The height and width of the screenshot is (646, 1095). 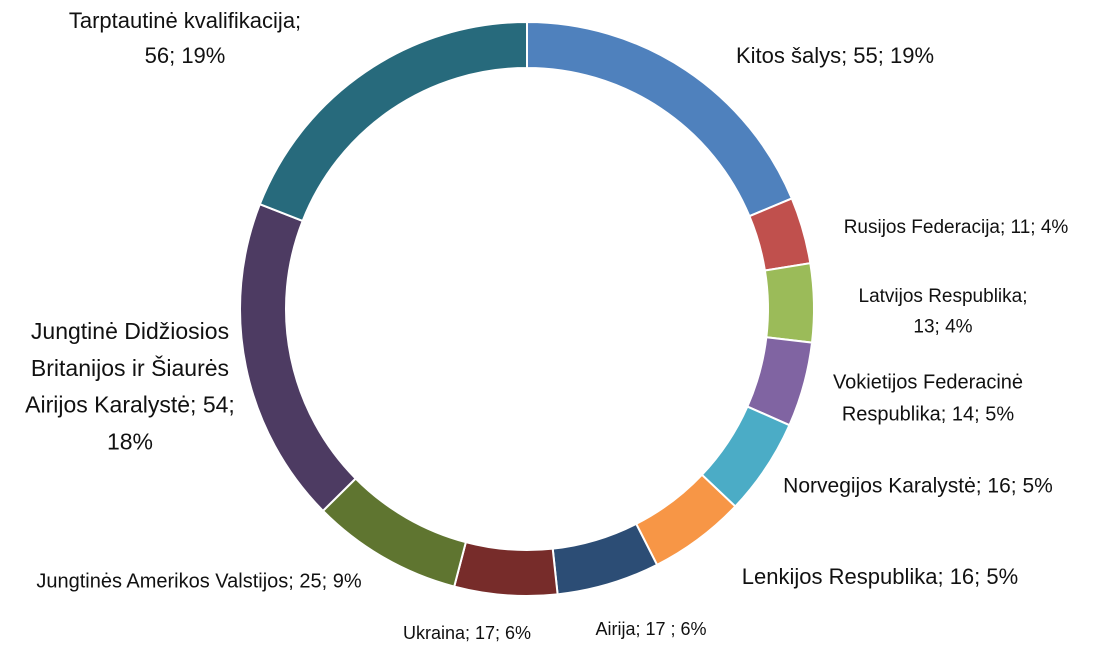 What do you see at coordinates (928, 382) in the screenshot?
I see `data-label: Vokietijos Federacinė` at bounding box center [928, 382].